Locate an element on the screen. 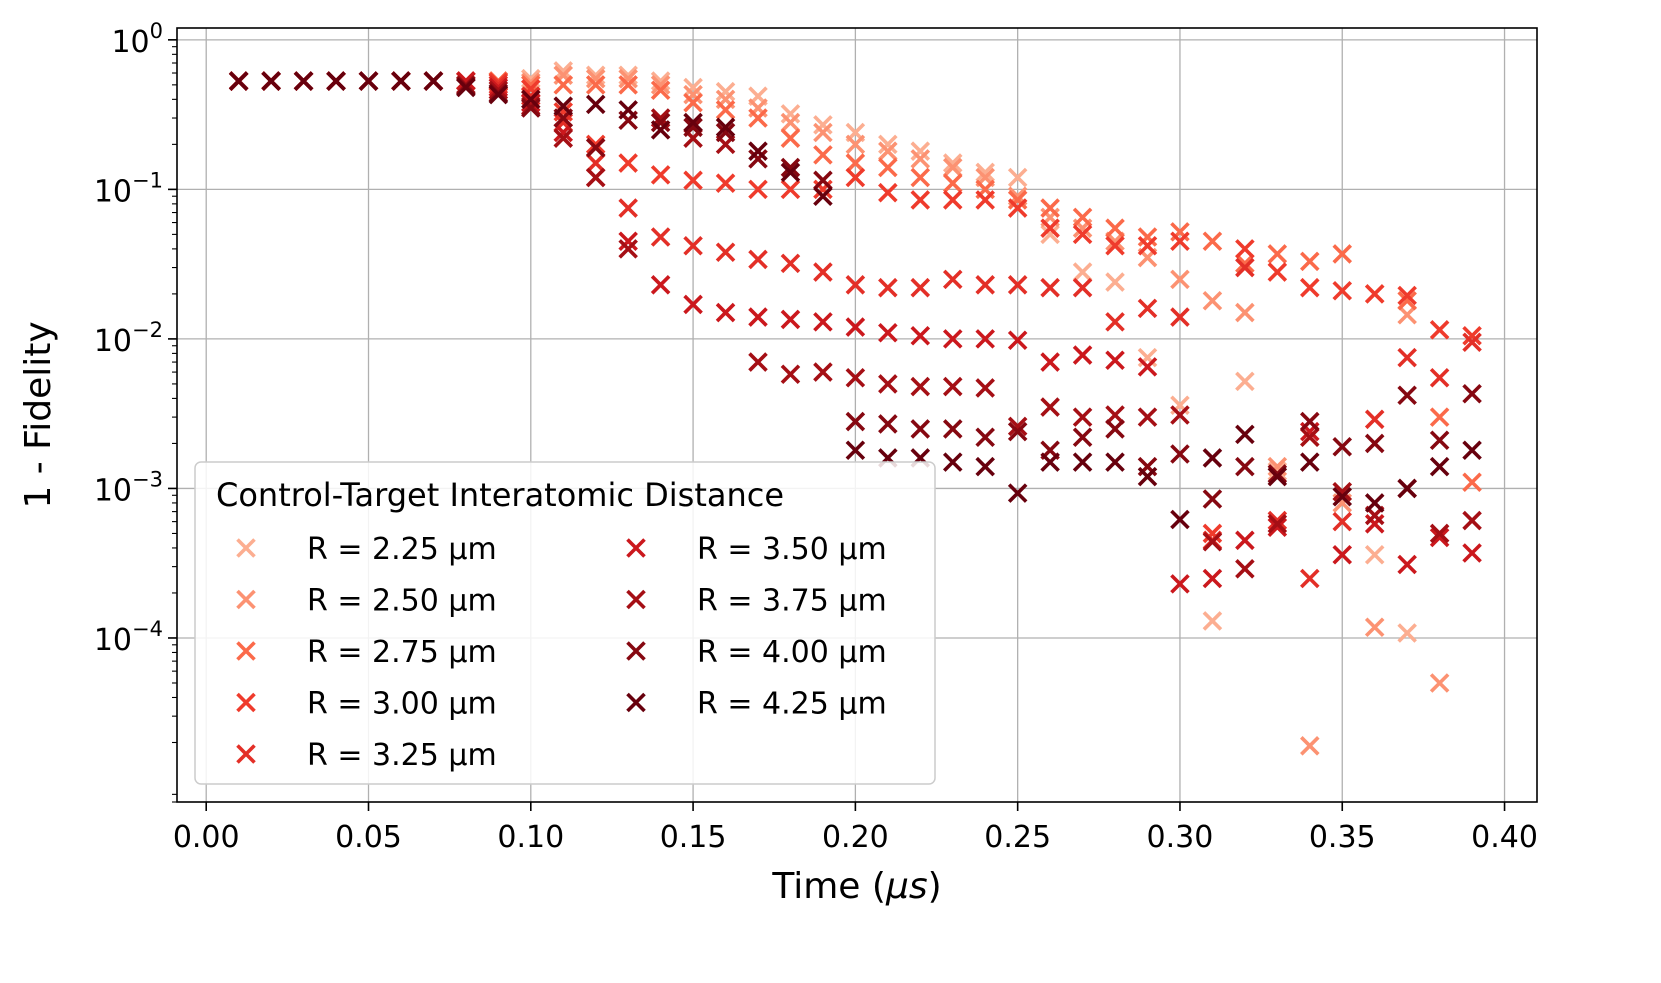 This screenshot has height=983, width=1661. y-tick-label: 10⁻³ is located at coordinates (128, 487).